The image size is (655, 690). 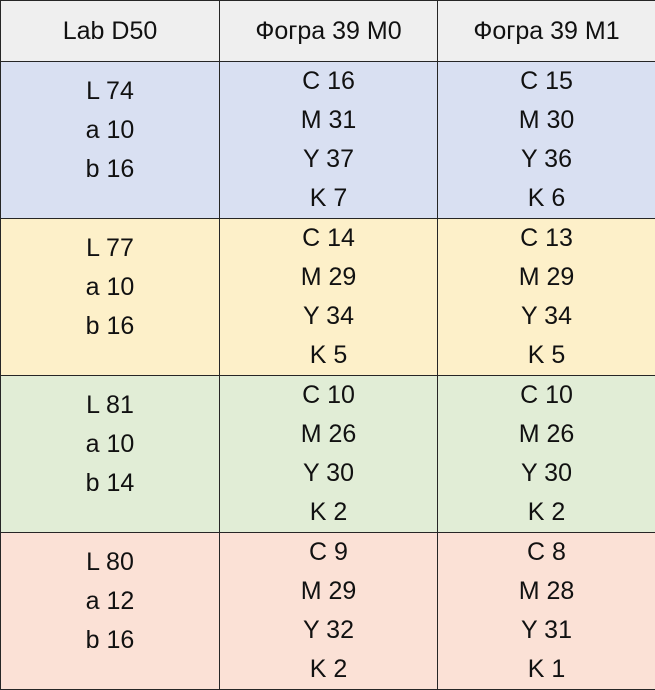 What do you see at coordinates (546, 669) in the screenshot?
I see `black-value: K 1` at bounding box center [546, 669].